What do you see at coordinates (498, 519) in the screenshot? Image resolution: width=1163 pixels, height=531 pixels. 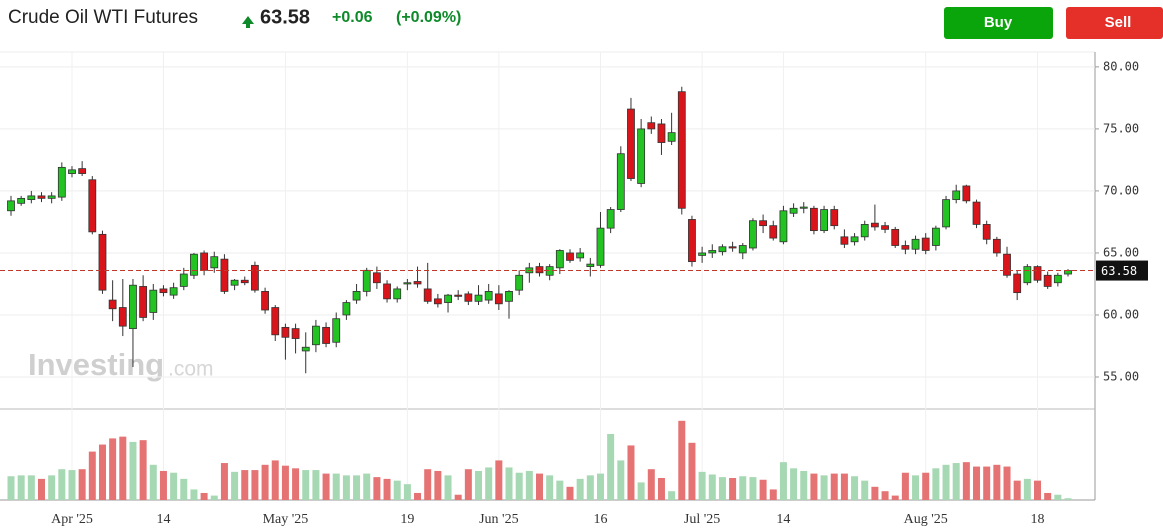 I see `x-tick-label: Jun '25` at bounding box center [498, 519].